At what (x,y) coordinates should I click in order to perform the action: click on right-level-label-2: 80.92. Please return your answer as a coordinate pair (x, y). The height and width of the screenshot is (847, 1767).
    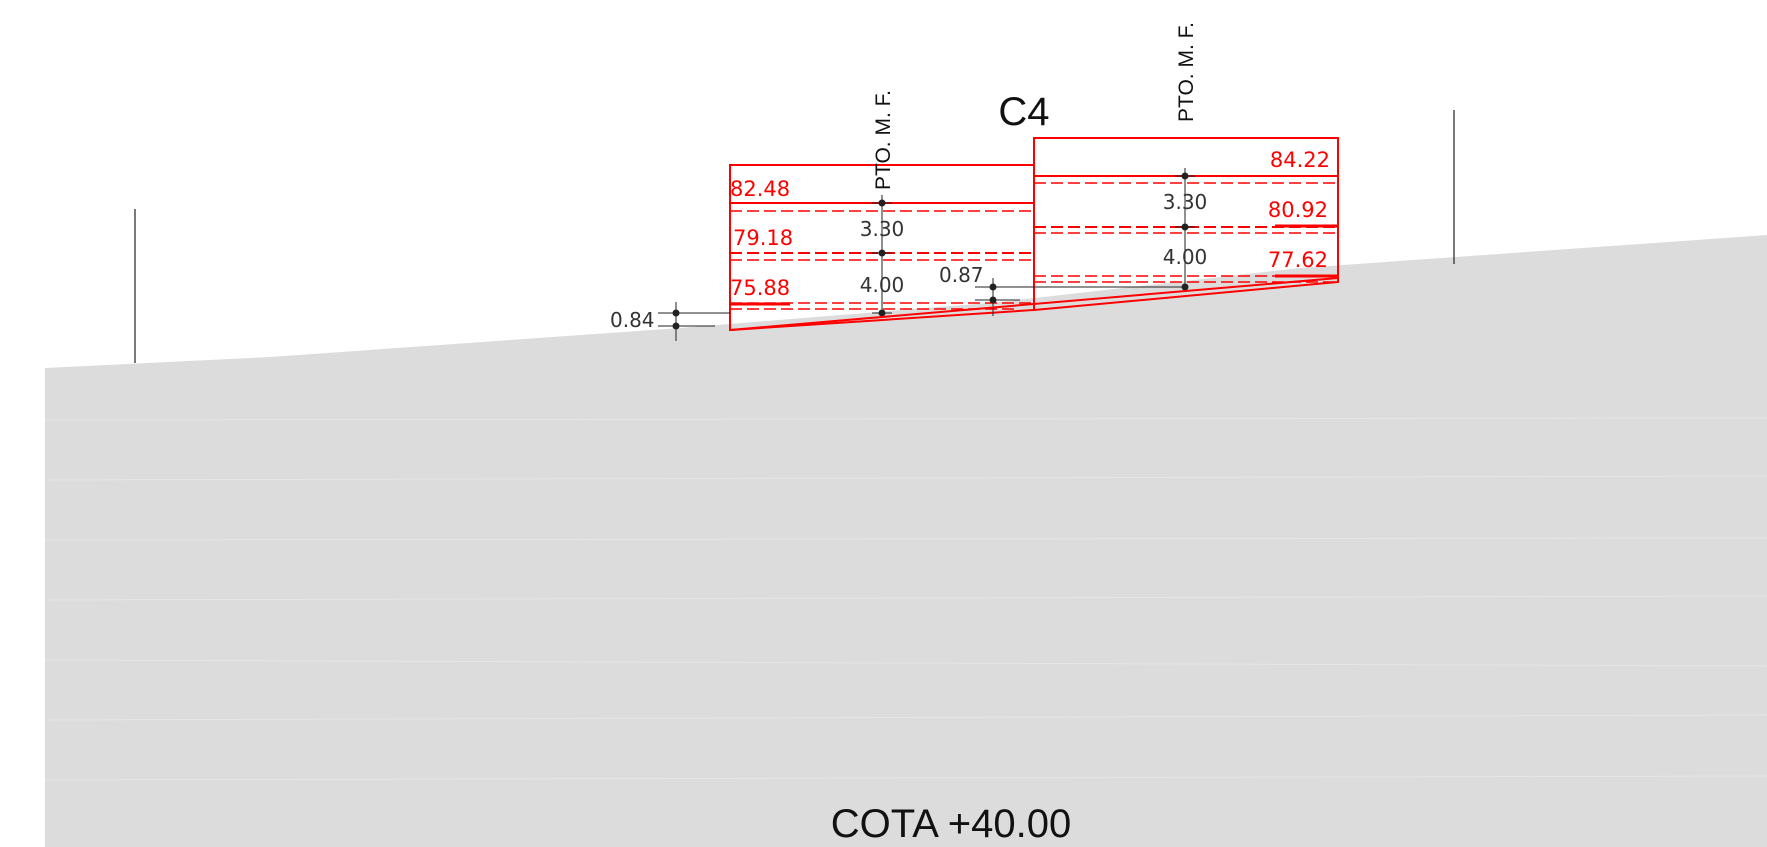
    Looking at the image, I should click on (1298, 210).